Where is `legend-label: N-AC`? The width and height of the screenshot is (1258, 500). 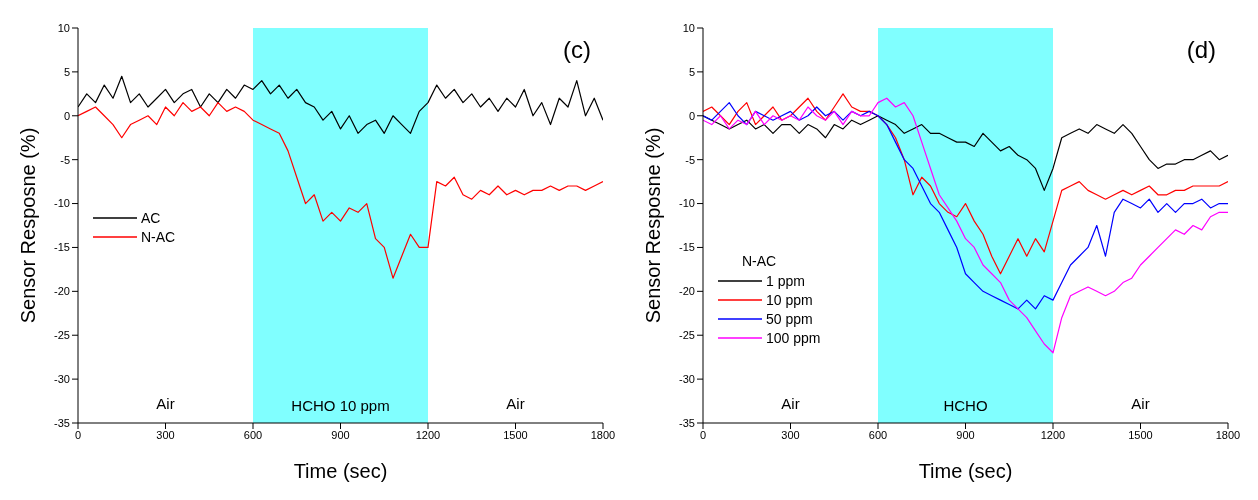 legend-label: N-AC is located at coordinates (158, 236).